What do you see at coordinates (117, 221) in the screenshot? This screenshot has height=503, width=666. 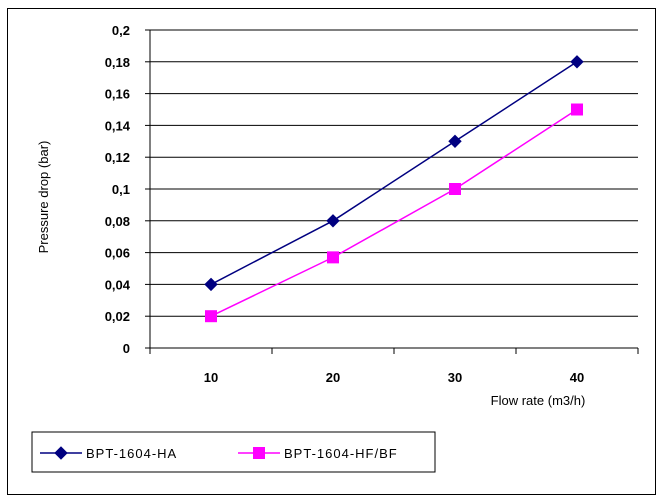 I see `y-tick-label: 0,08` at bounding box center [117, 221].